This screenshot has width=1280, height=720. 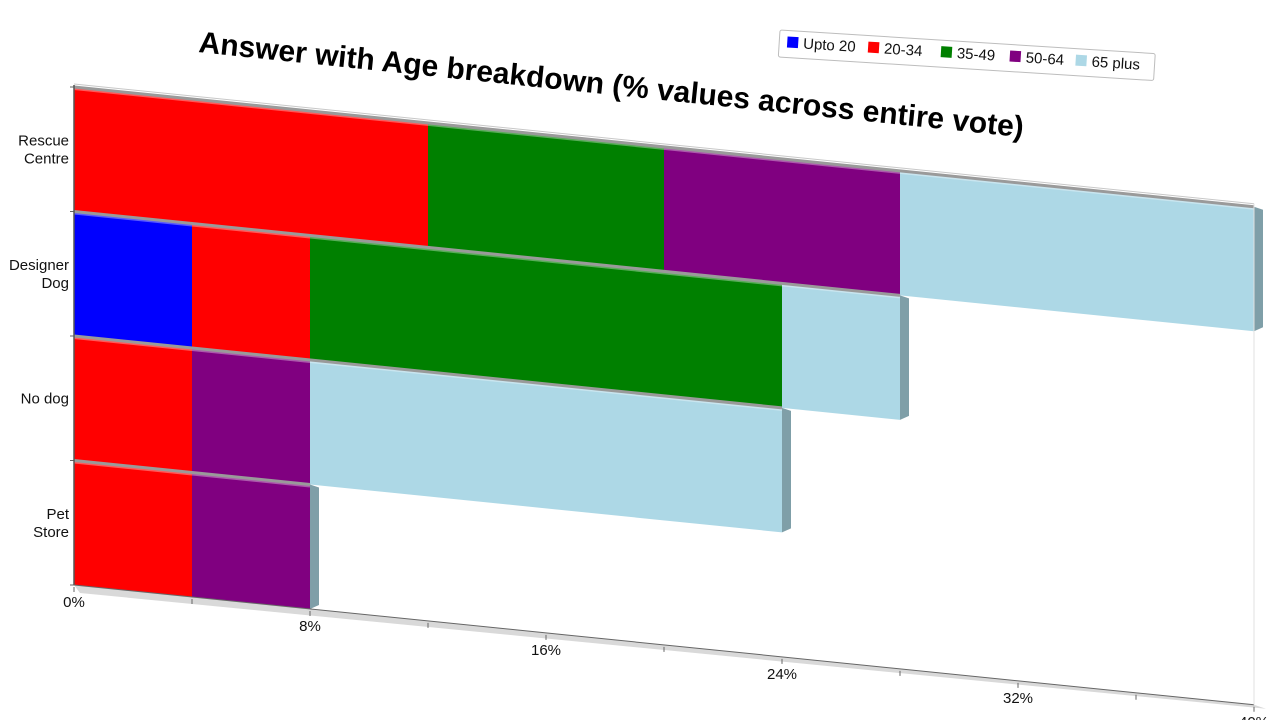 I want to click on legend-swatch-65-plus, so click(x=1081, y=60).